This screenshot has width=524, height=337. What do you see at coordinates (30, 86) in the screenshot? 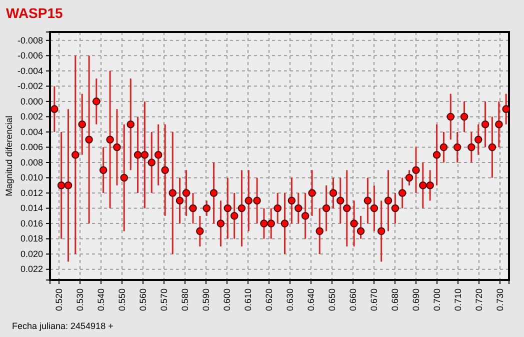
I see `y-tick-label: -0.002` at bounding box center [30, 86].